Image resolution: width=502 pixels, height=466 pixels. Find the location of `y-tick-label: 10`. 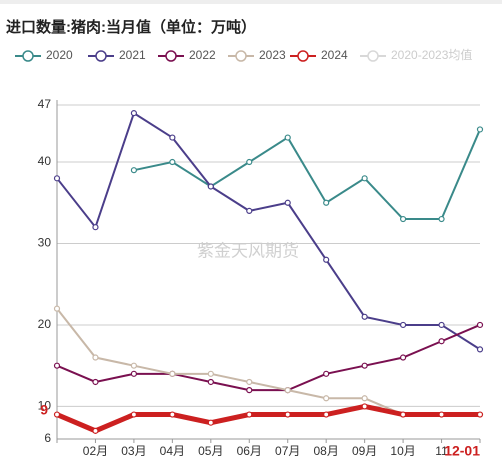

y-tick-label: 10 is located at coordinates (45, 406).